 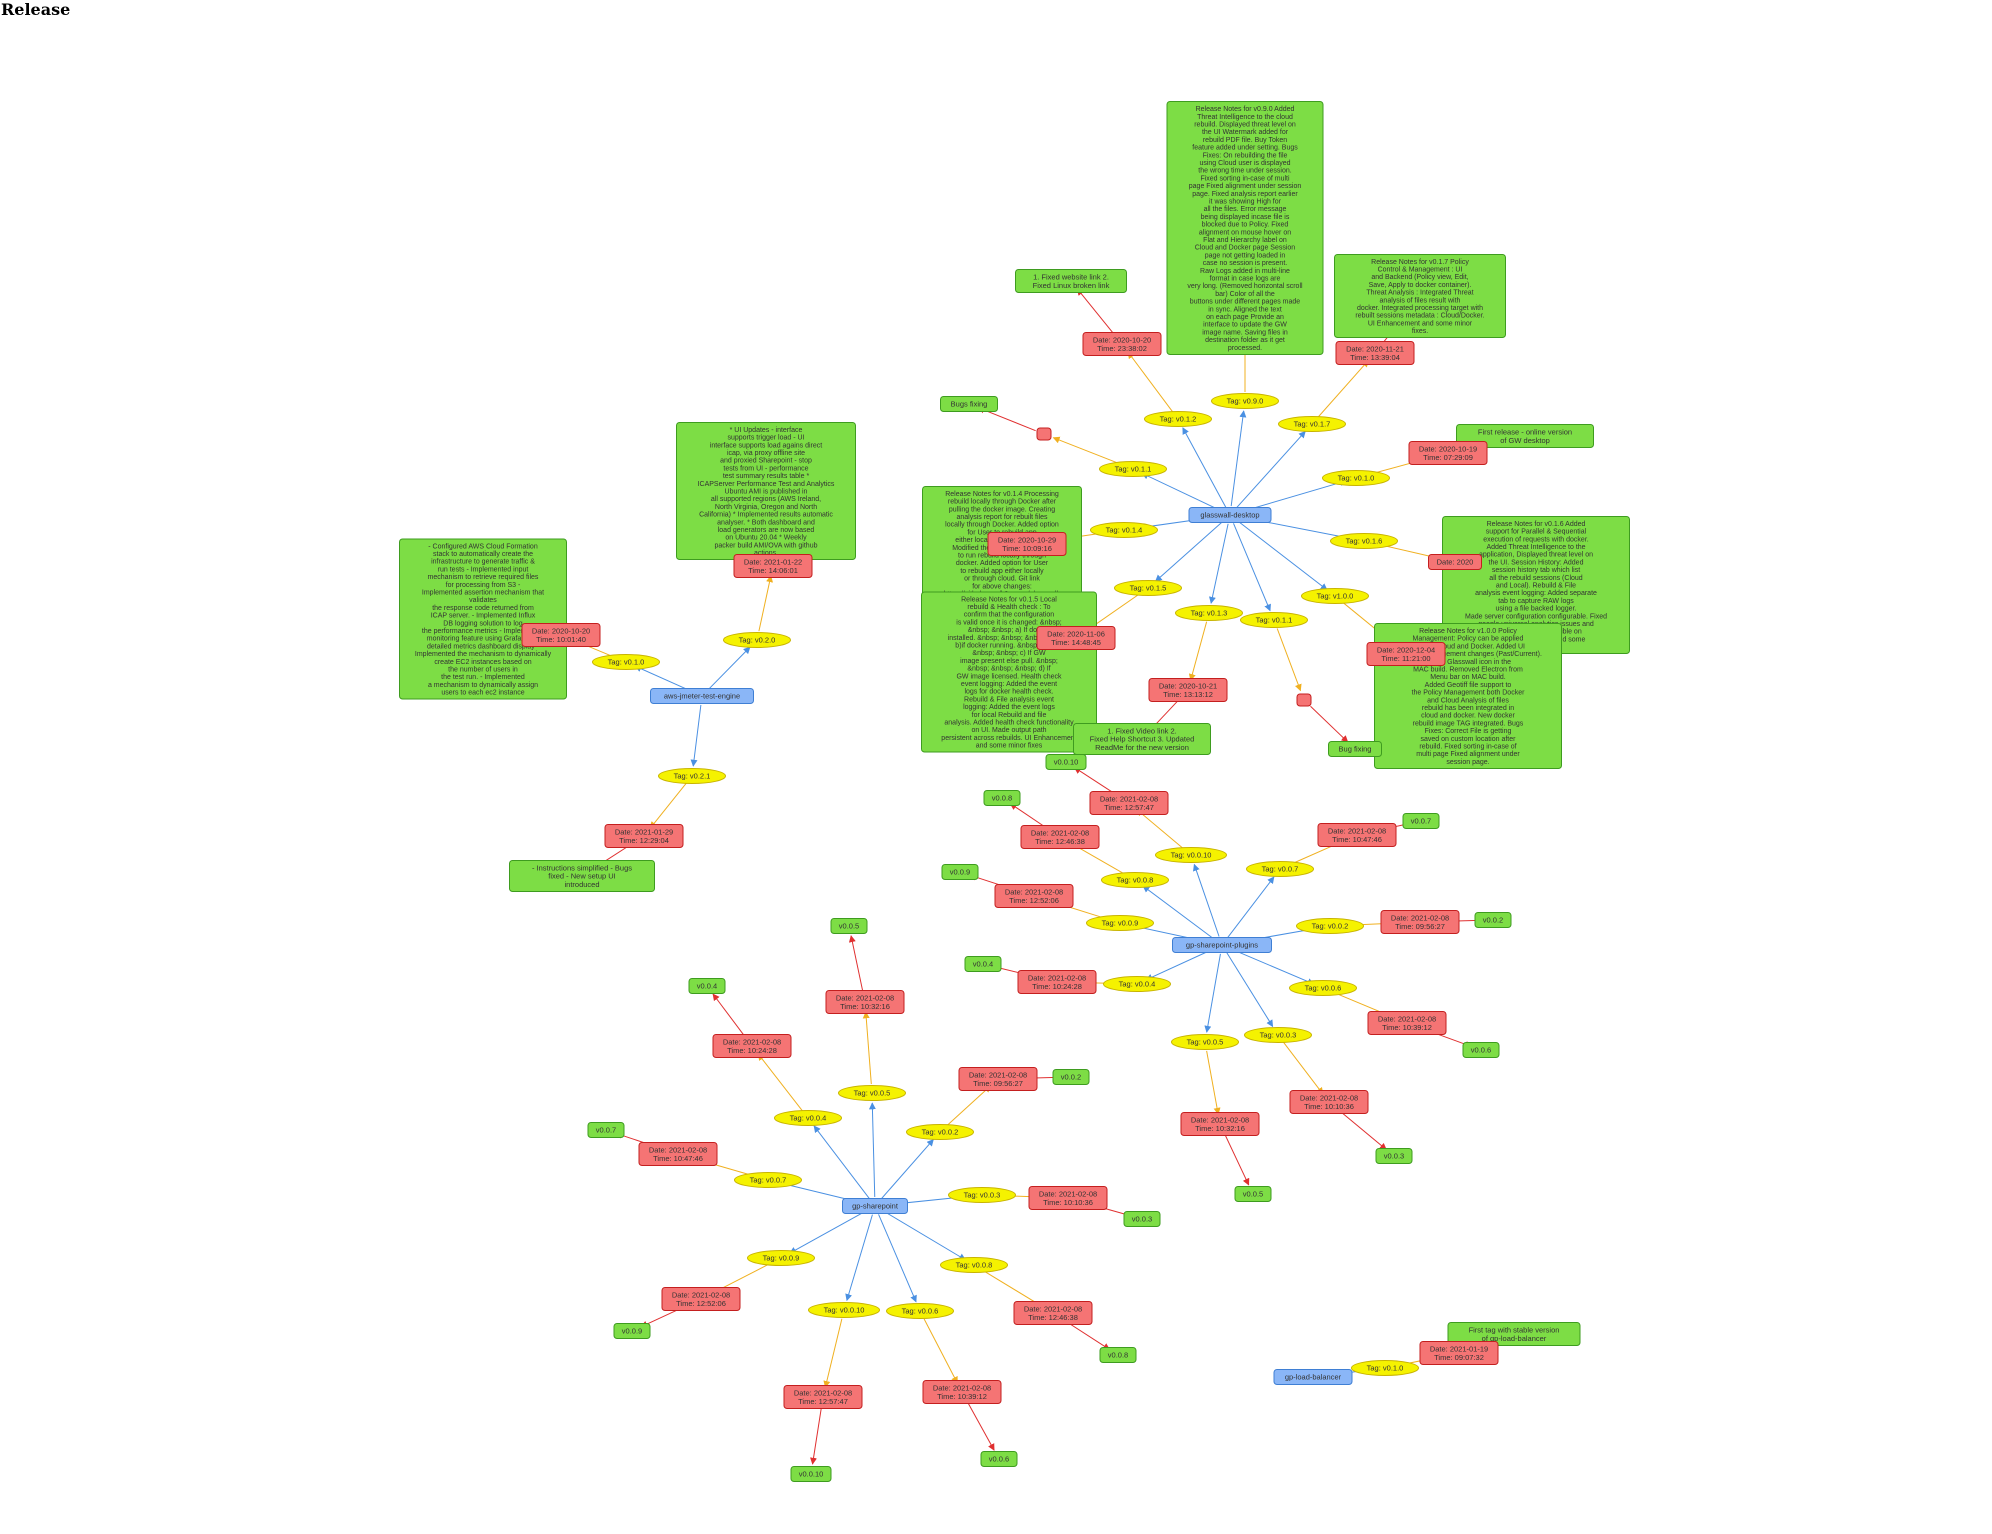 I want to click on repo-node-gp-sharepoint-plugins: gp-sharepoint-plugins, so click(x=1222, y=945).